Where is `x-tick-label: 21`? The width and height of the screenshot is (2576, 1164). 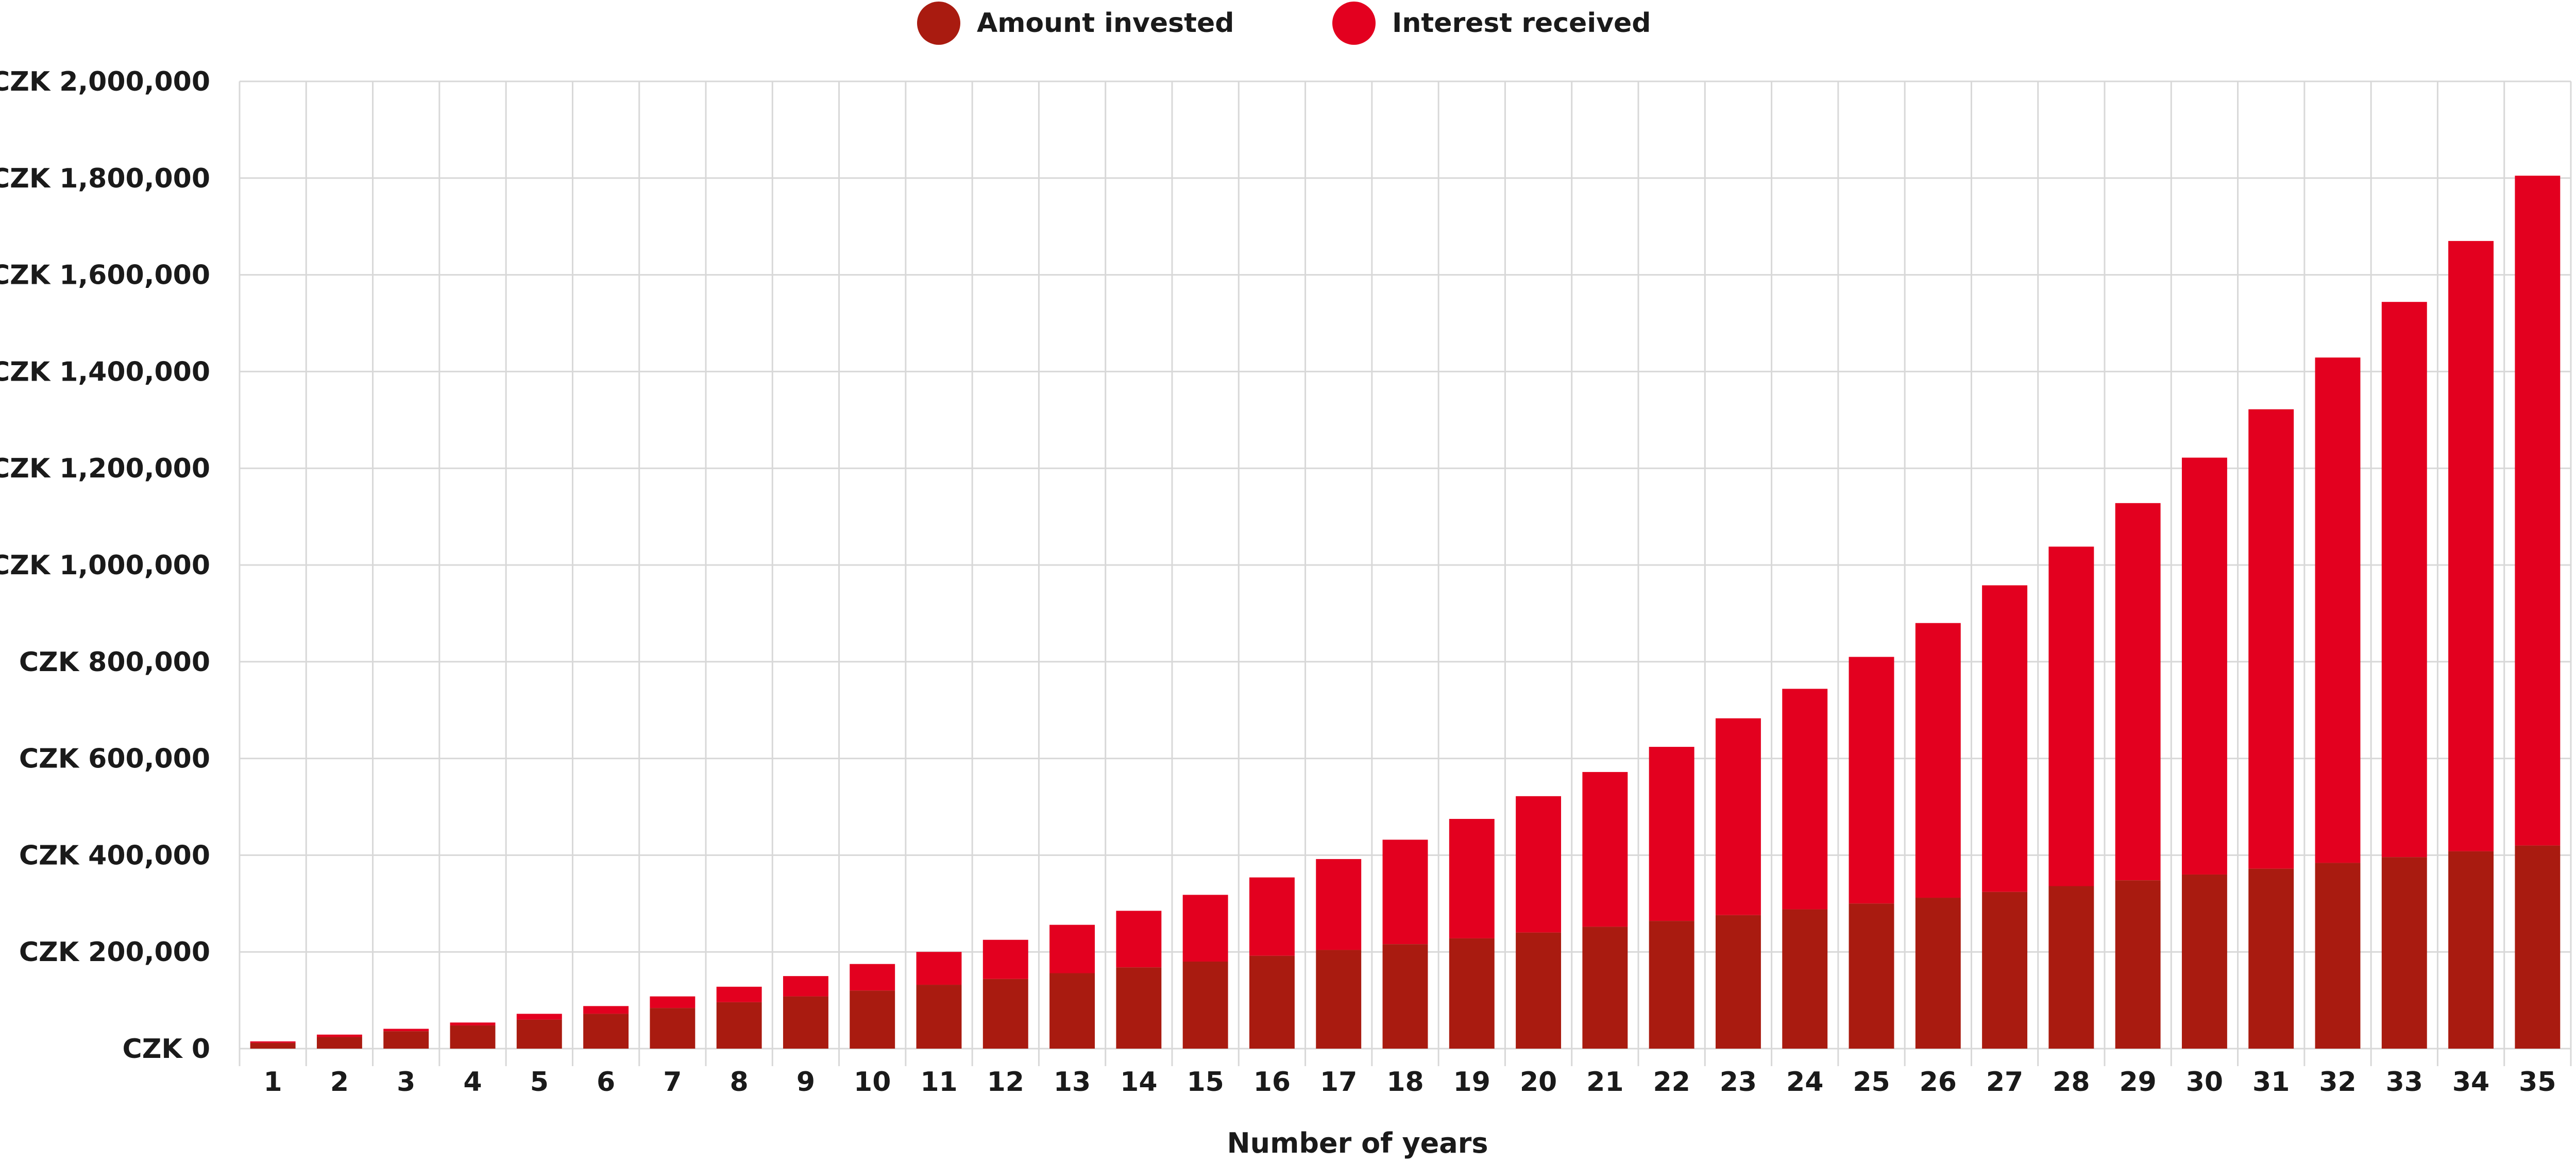 x-tick-label: 21 is located at coordinates (1604, 1082).